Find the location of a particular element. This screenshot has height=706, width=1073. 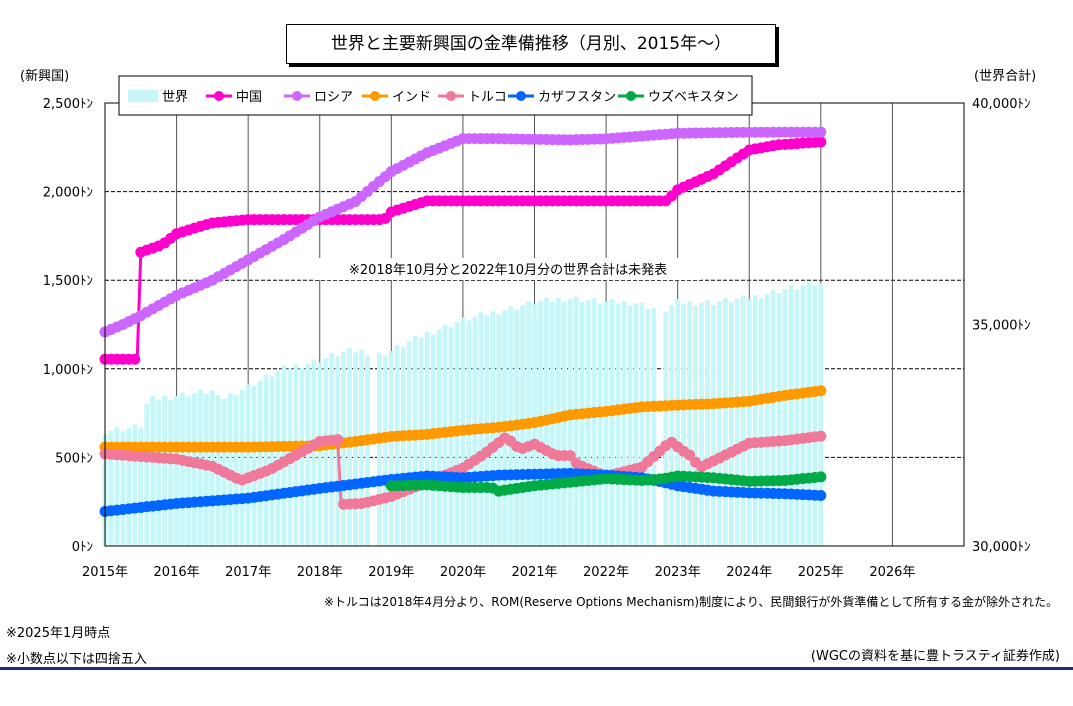

x-tick-label: 2021年 is located at coordinates (534, 572).